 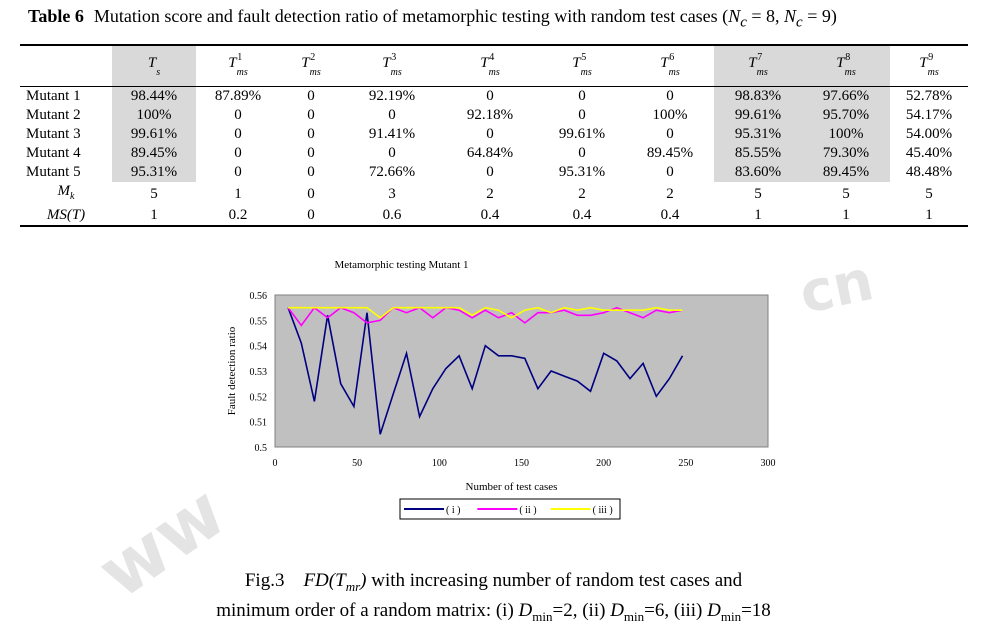 I want to click on column-header: T 6 ms, so click(x=670, y=66).